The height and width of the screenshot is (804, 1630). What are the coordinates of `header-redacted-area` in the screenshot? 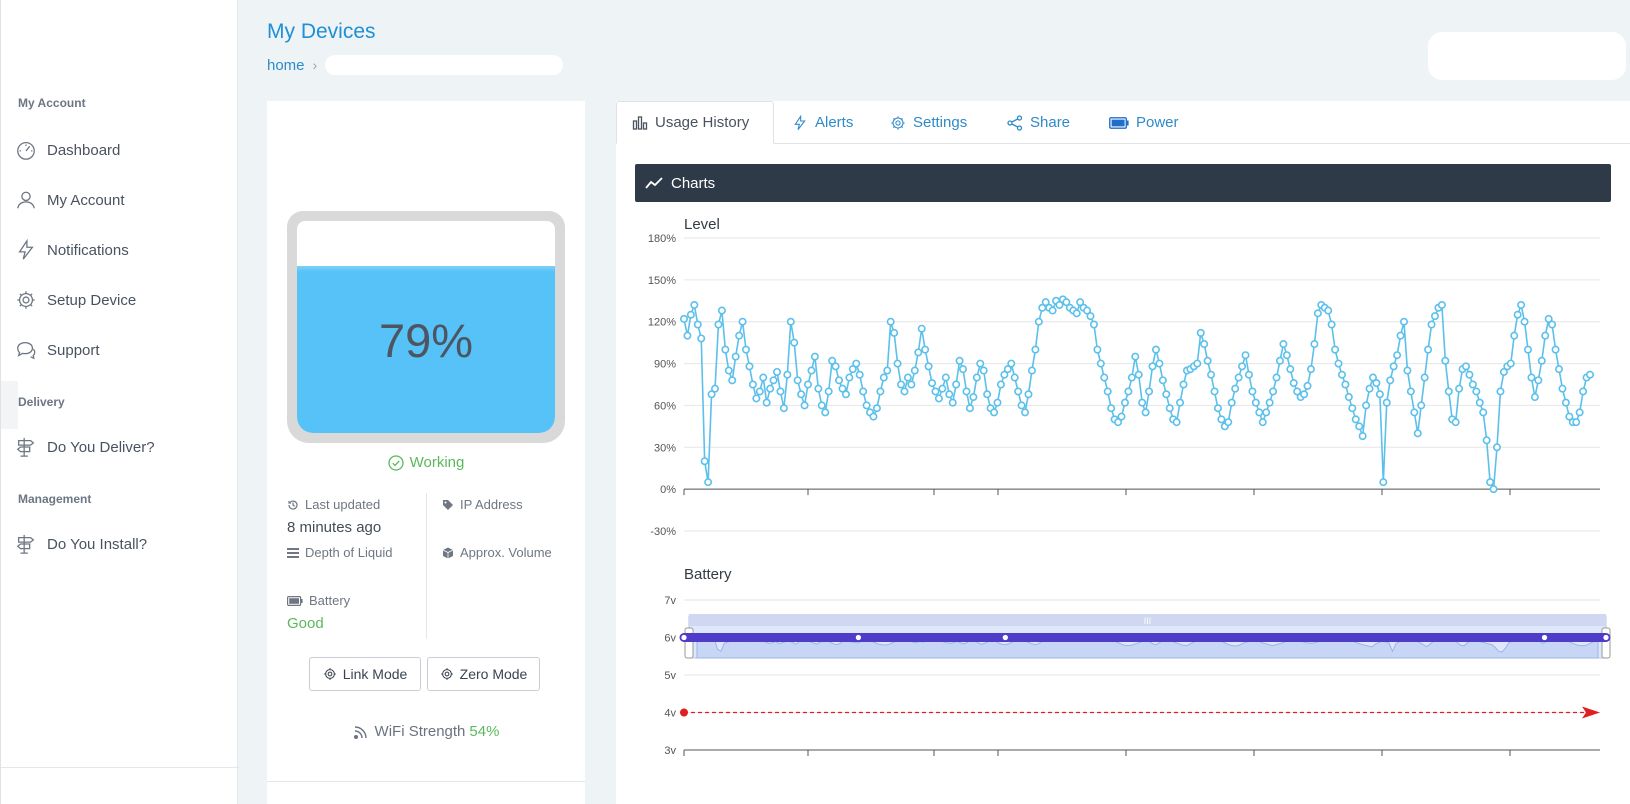 It's located at (1527, 56).